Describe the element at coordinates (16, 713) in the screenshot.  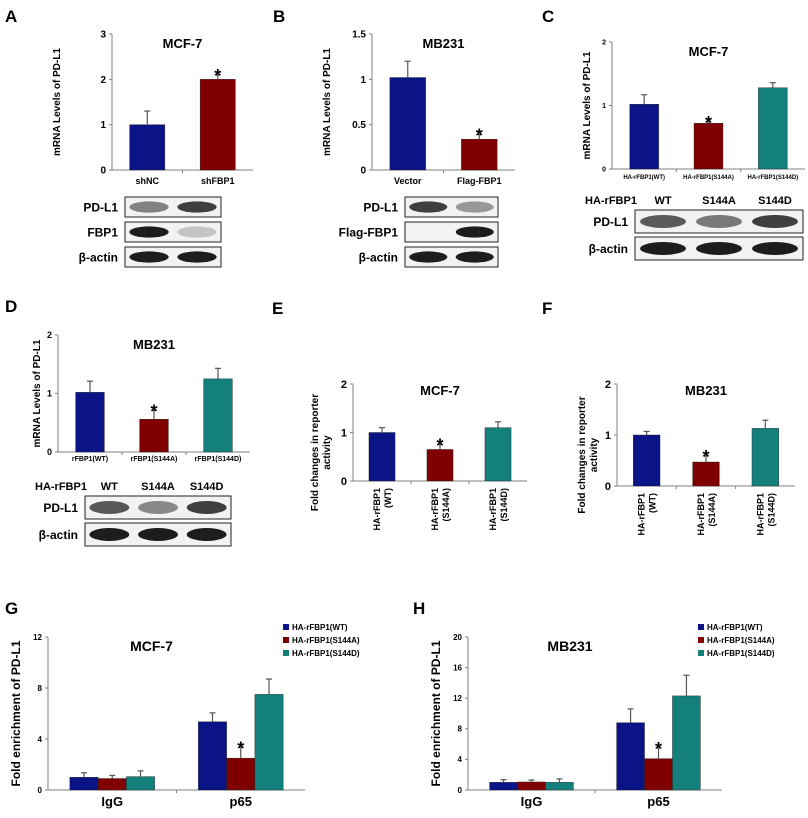
I see `y-axis-label: Fold enrichment of PD-L1` at that location.